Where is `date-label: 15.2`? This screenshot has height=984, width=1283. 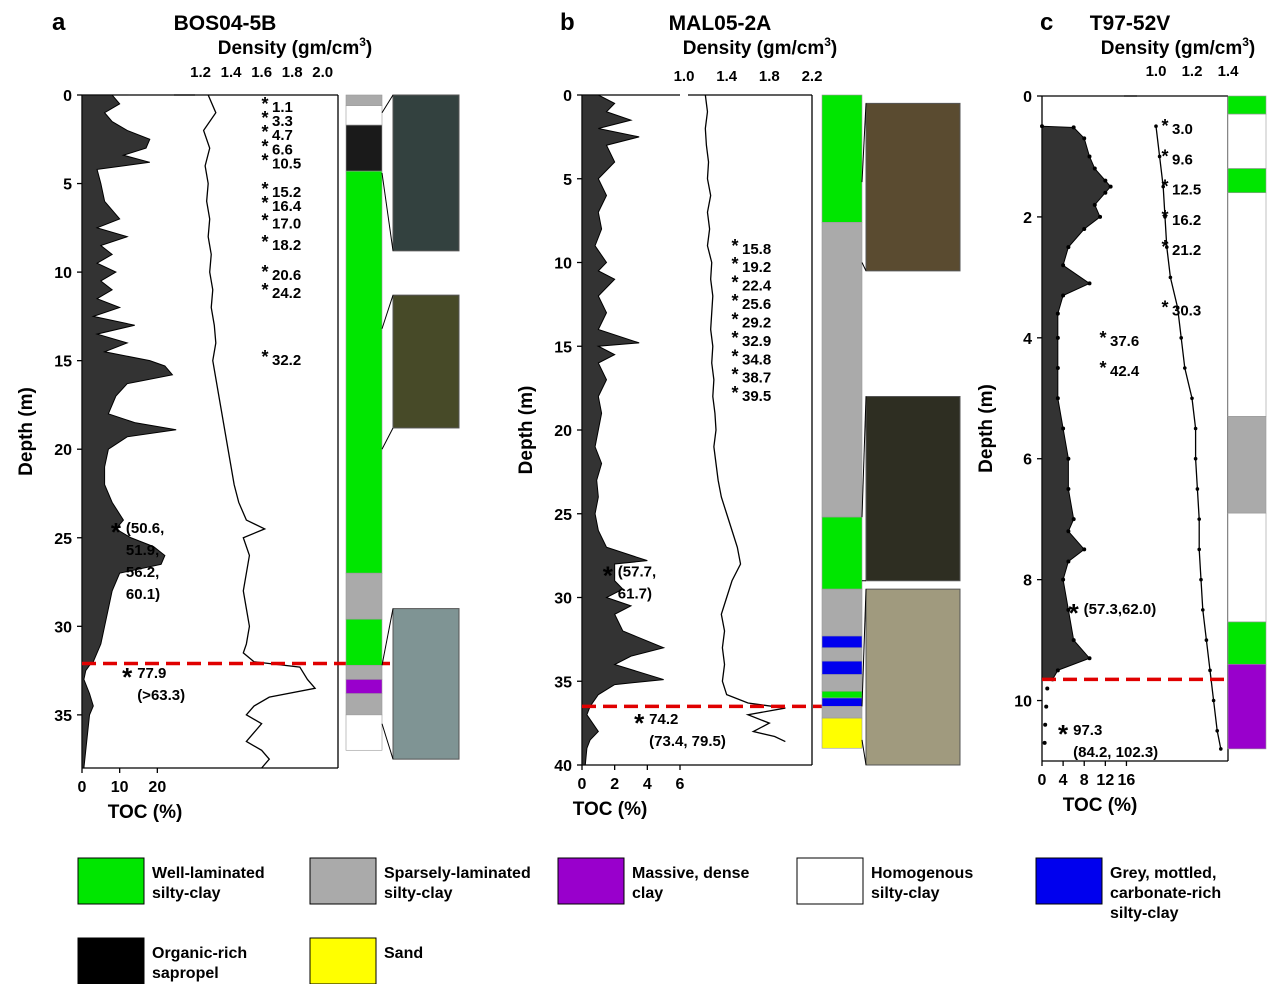
date-label: 15.2 is located at coordinates (286, 192).